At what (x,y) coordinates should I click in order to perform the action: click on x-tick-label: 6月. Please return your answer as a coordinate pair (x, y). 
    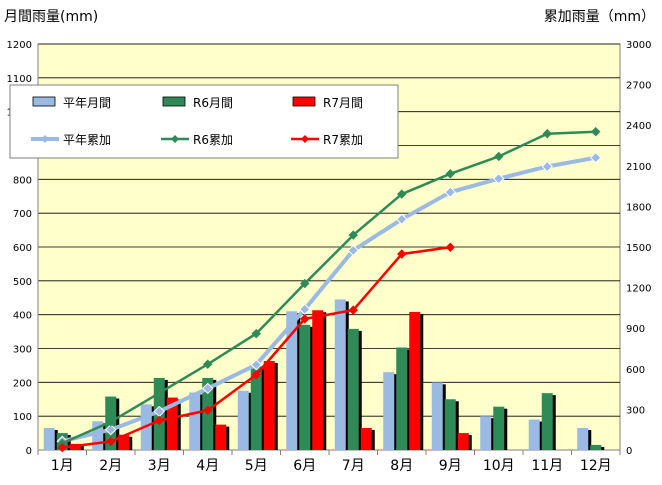
    Looking at the image, I should click on (304, 466).